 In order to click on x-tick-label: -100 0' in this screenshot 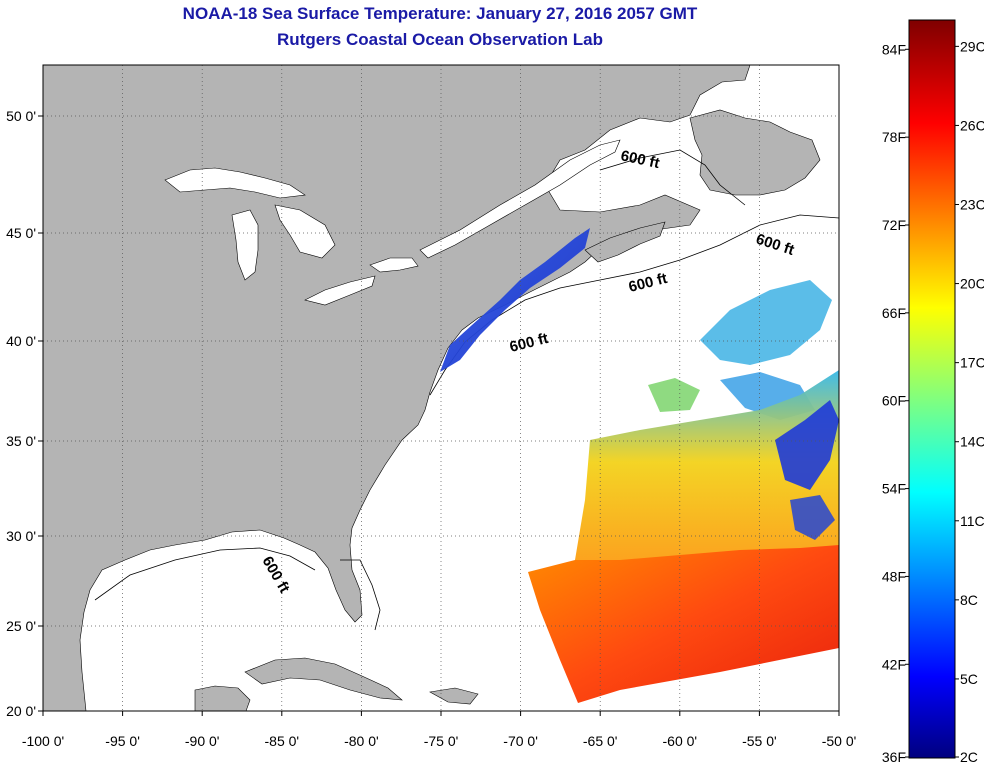, I will do `click(43, 741)`.